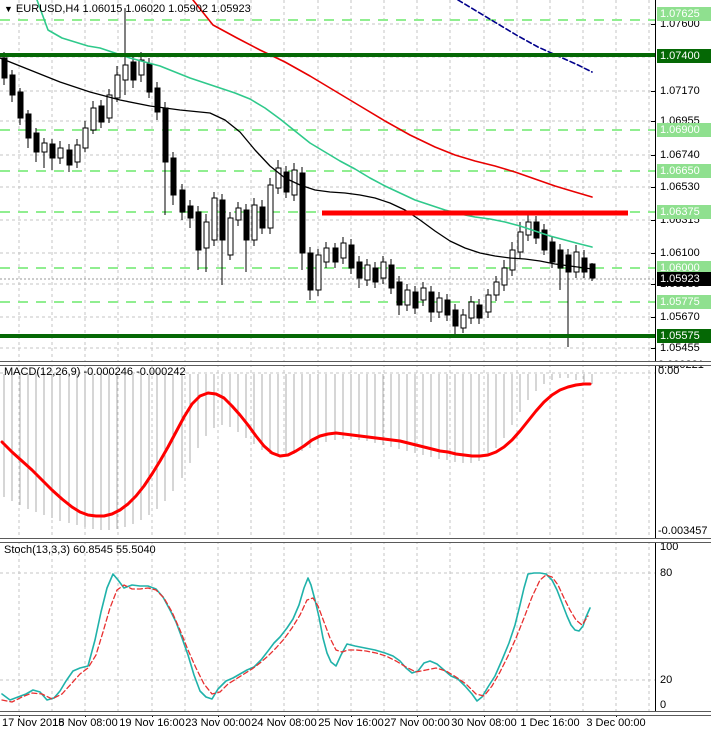  Describe the element at coordinates (680, 24) in the screenshot. I see `price-label-107600: 1.07600` at that location.